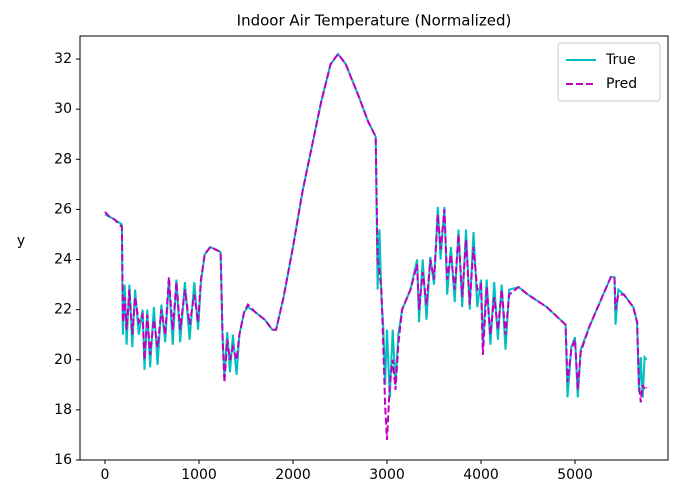  I want to click on x-tick-label: 1000, so click(199, 475).